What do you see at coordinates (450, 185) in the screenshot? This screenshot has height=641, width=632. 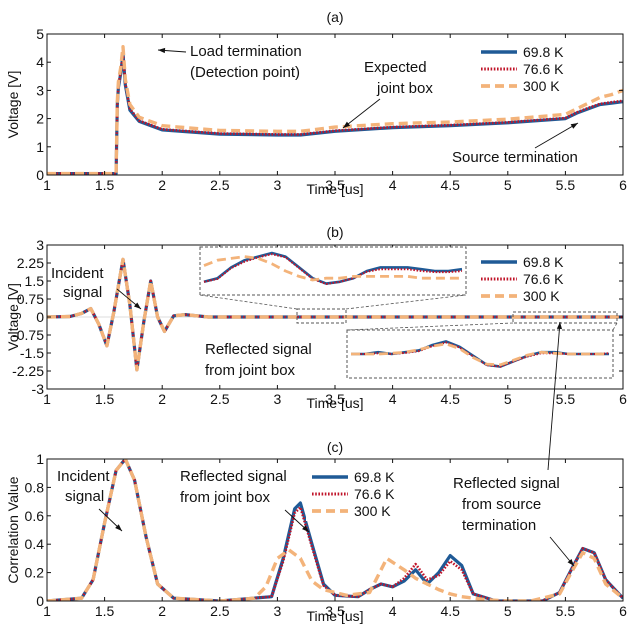 I see `panel-1-x-tick-label: 4.5` at bounding box center [450, 185].